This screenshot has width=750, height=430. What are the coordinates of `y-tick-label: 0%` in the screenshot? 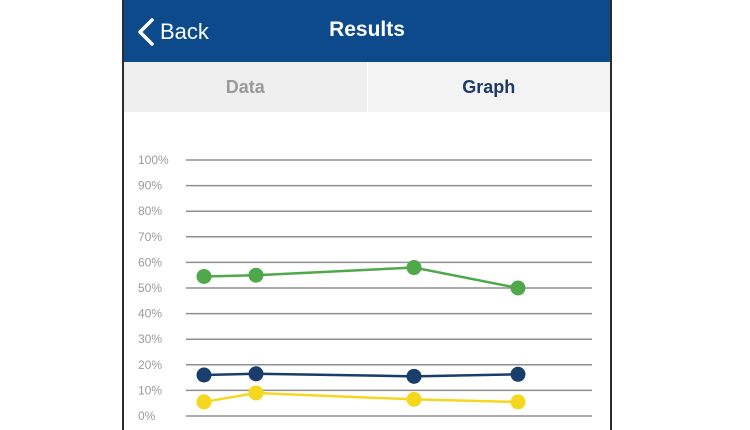 It's located at (147, 416).